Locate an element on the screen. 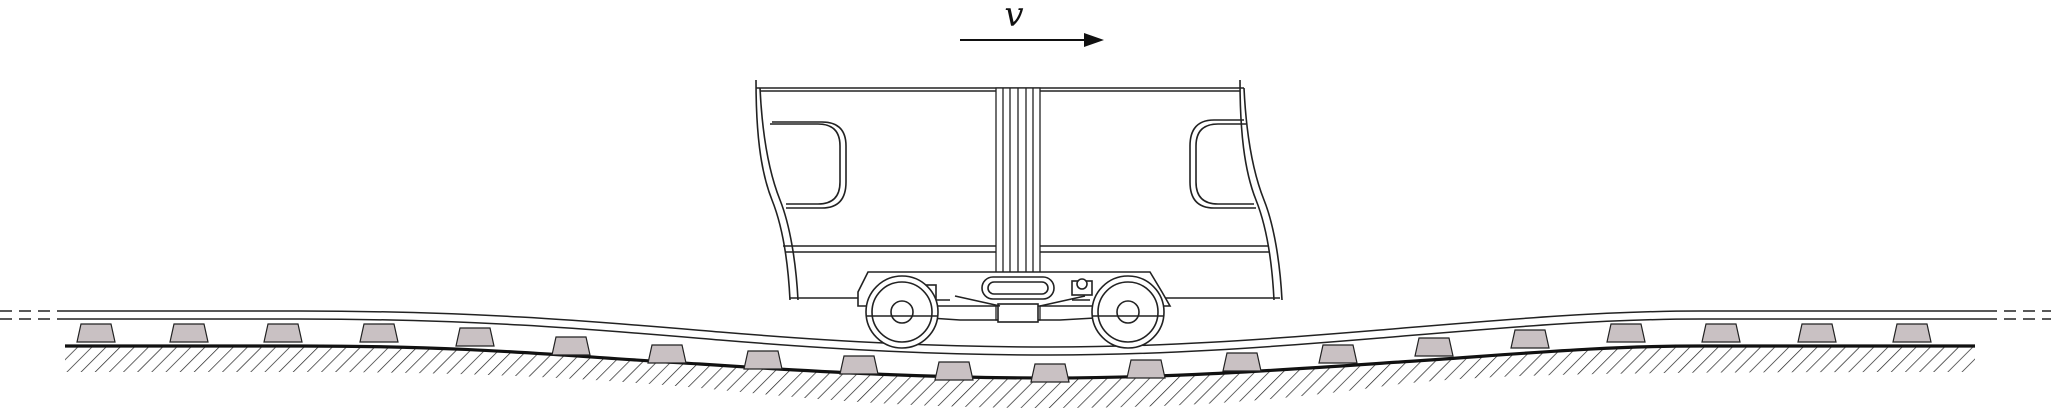 The image size is (2051, 409). wagon-body is located at coordinates (1019, 190).